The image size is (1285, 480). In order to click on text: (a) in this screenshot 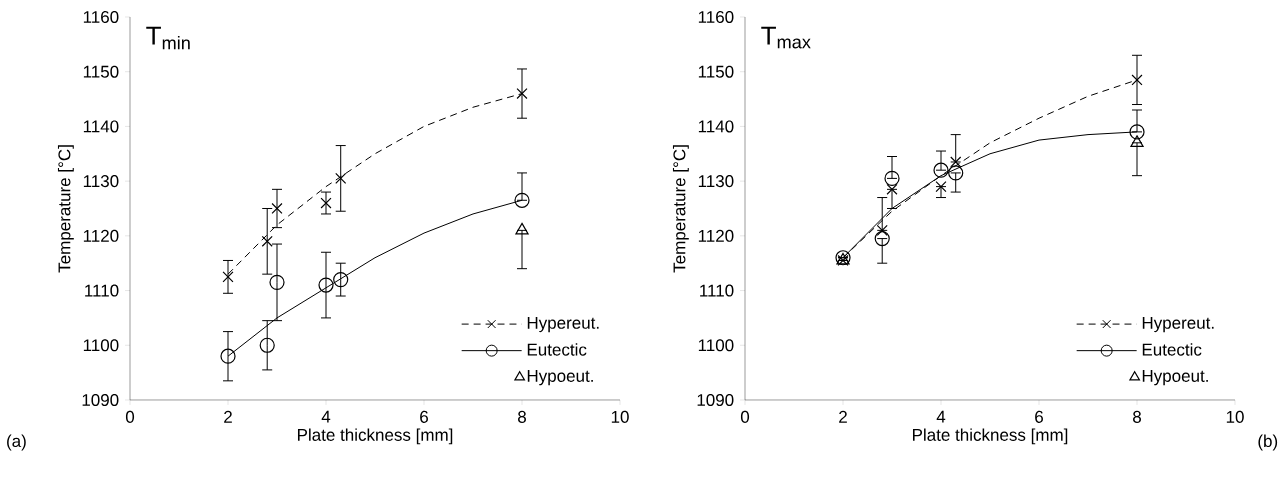, I will do `click(16, 442)`.